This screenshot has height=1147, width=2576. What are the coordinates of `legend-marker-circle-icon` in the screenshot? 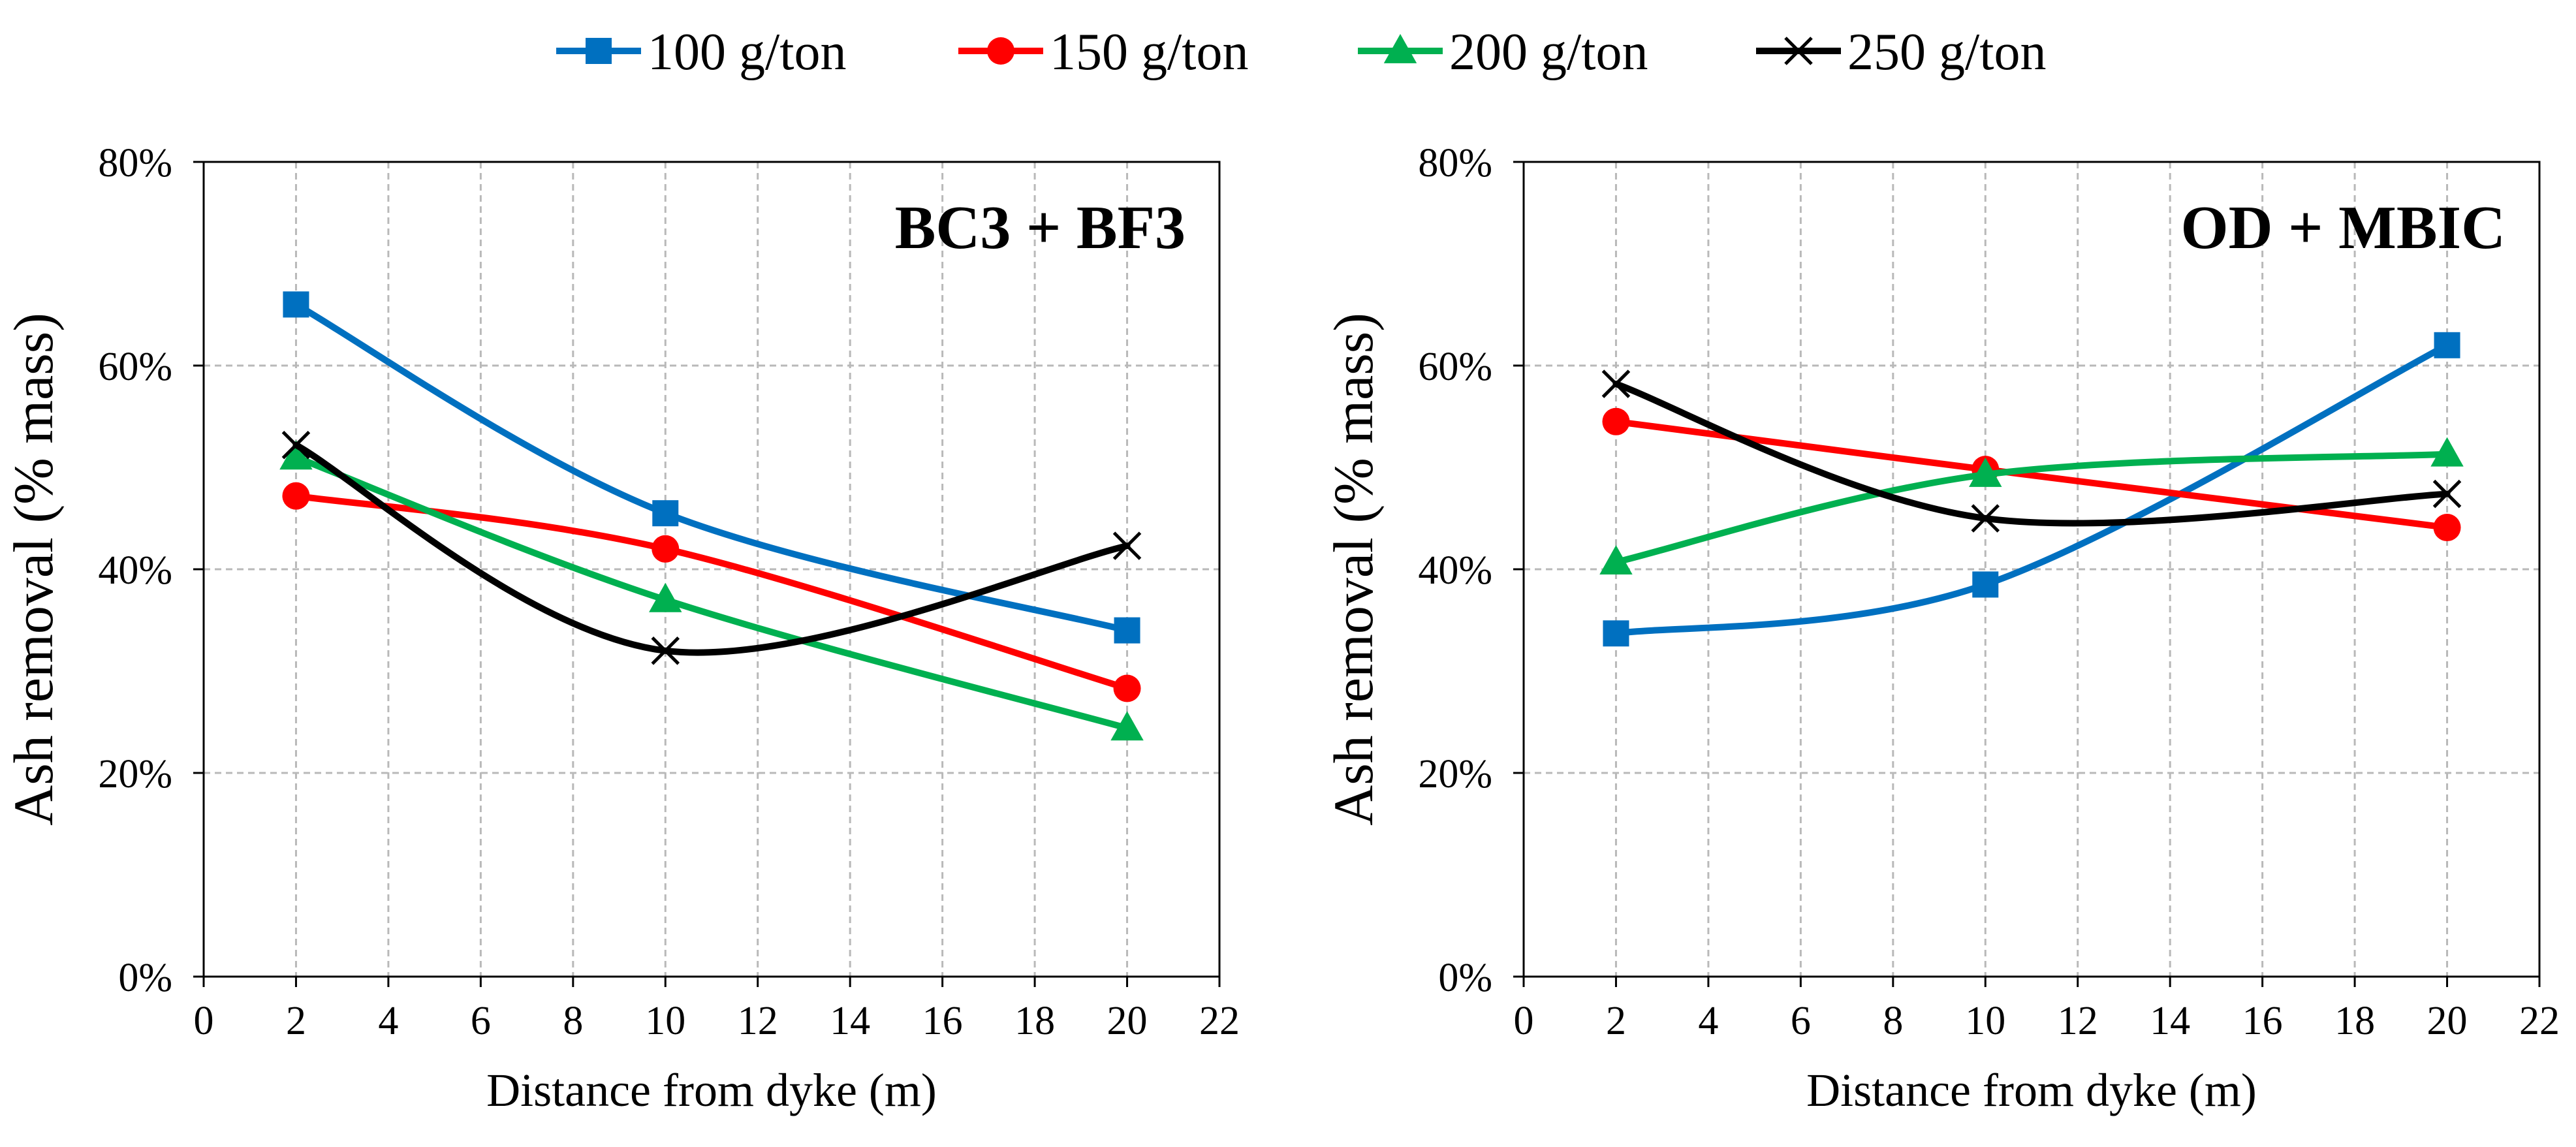 It's located at (1000, 51).